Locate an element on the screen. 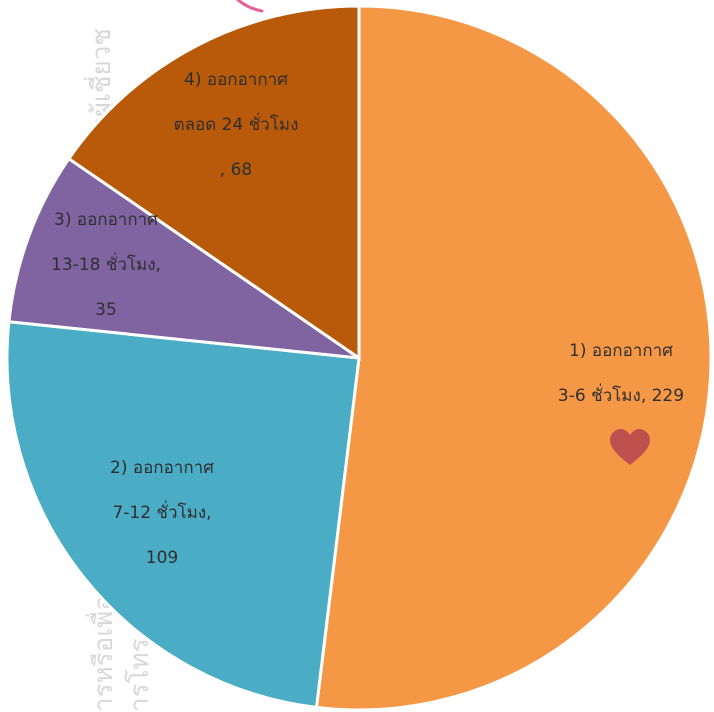 This screenshot has height=712, width=714. slice-label-3-line-1: 3) ออกอากาศ is located at coordinates (106, 220).